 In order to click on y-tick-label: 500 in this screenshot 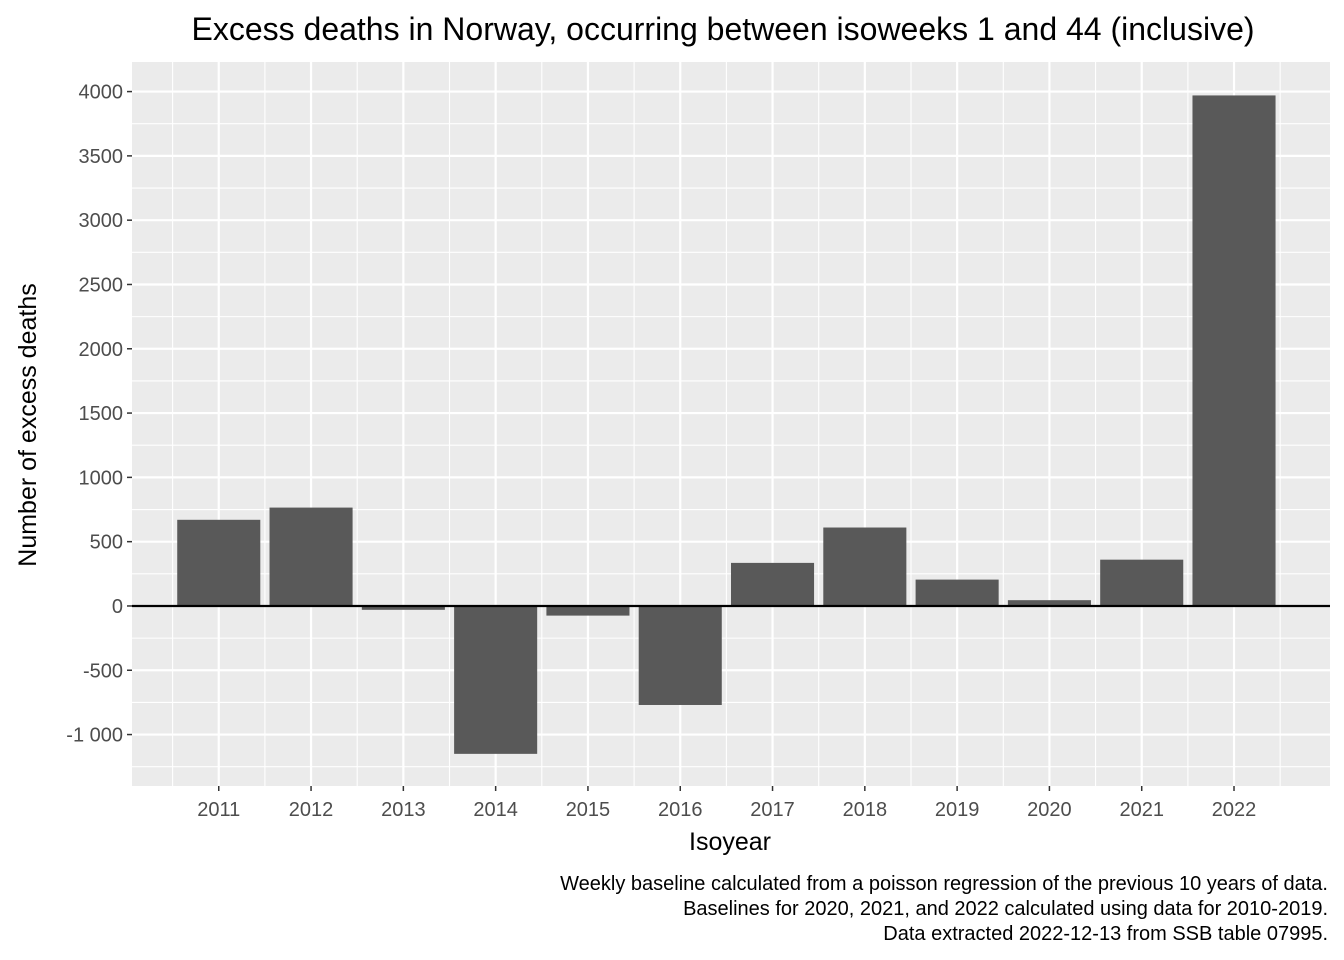, I will do `click(106, 543)`.